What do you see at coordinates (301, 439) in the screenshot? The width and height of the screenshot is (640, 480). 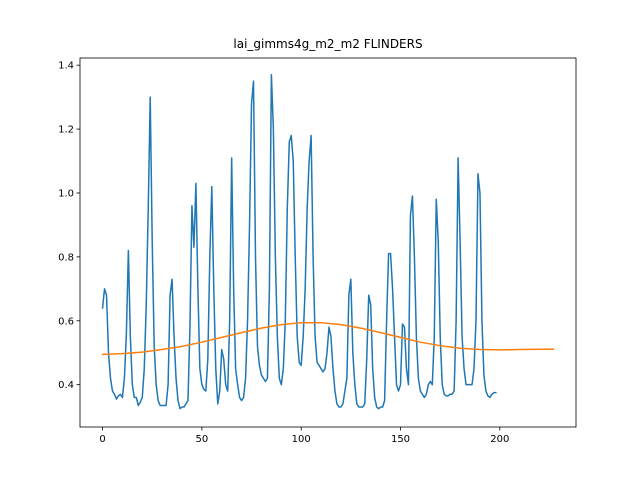 I see `x-tick-label: 100` at bounding box center [301, 439].